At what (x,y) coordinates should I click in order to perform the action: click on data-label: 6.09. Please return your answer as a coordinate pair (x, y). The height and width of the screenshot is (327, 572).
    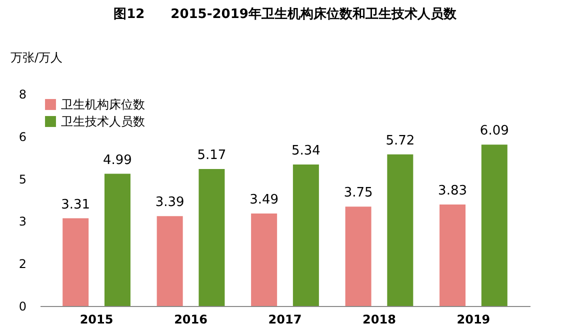
    Looking at the image, I should click on (494, 131).